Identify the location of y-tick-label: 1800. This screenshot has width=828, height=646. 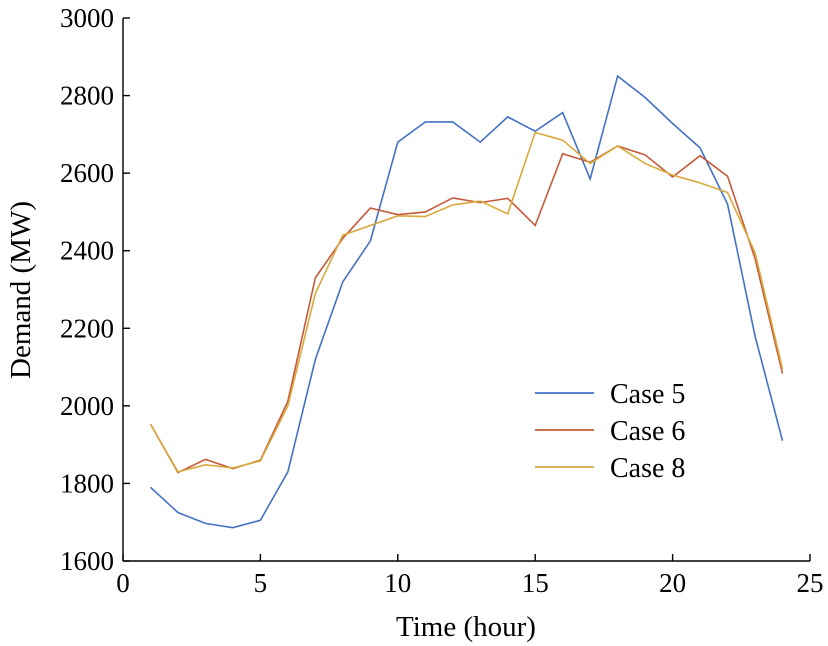
(87, 483).